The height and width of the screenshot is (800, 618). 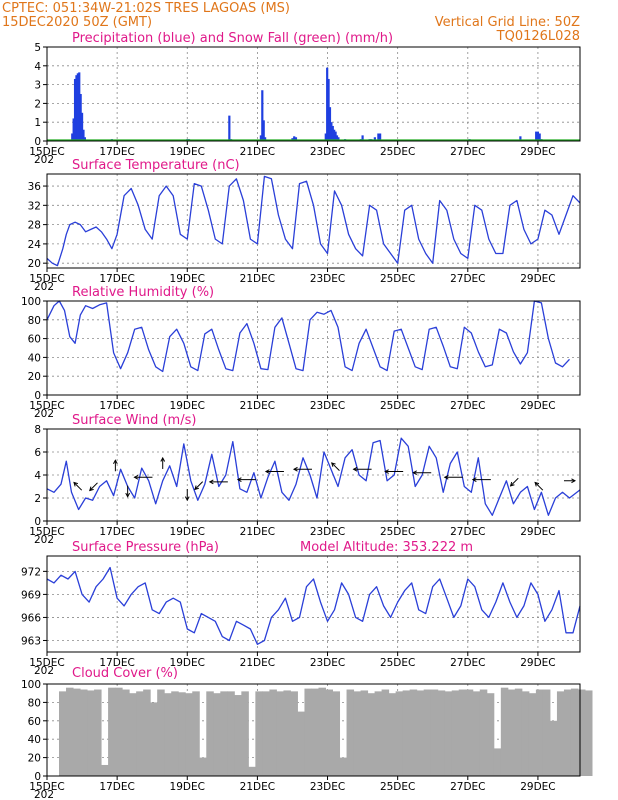 What do you see at coordinates (386, 547) in the screenshot?
I see `model-altitude: Model Altitude: 353.222 m` at bounding box center [386, 547].